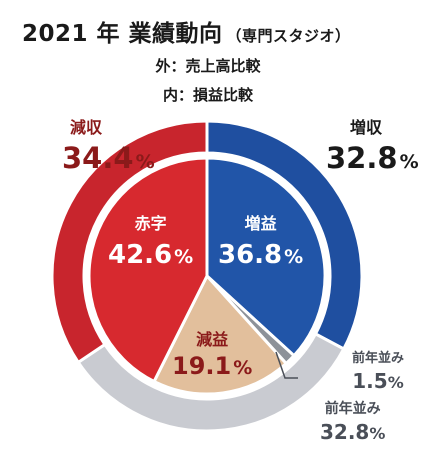  I want to click on outer-label-flat: 前年並み 32.8%, so click(353, 422).